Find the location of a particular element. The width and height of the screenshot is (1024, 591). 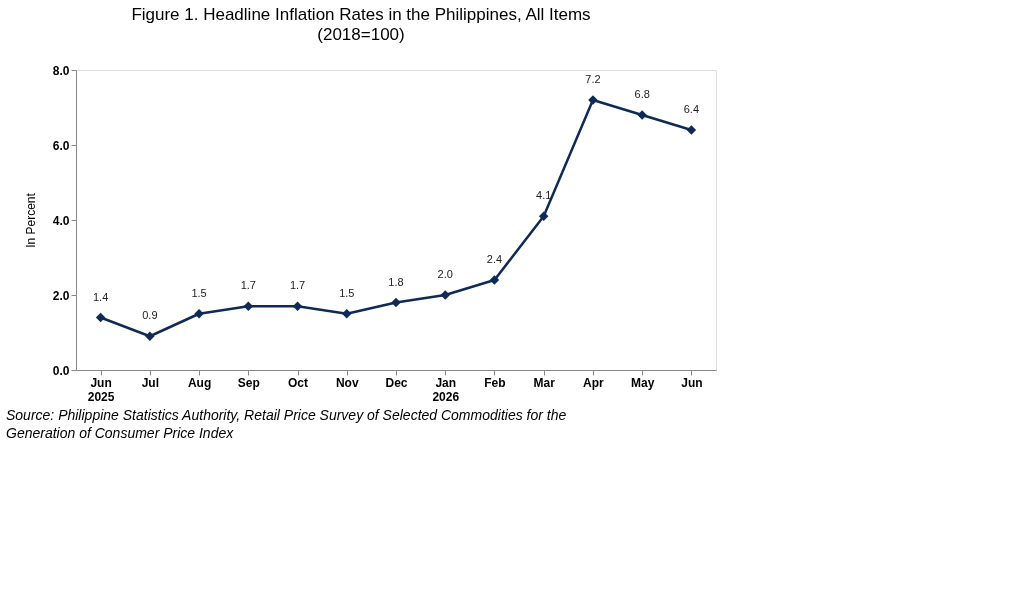

chart-title: Figure 1. Headline Inflation Rates in the Philippines, All Items is located at coordinates (361, 14).